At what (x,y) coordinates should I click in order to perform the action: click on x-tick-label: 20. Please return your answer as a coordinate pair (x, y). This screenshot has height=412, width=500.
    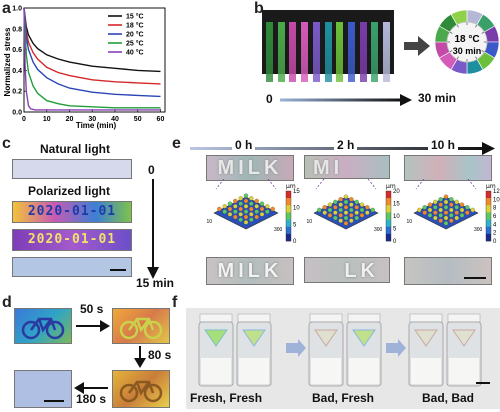
    Looking at the image, I should click on (70, 119).